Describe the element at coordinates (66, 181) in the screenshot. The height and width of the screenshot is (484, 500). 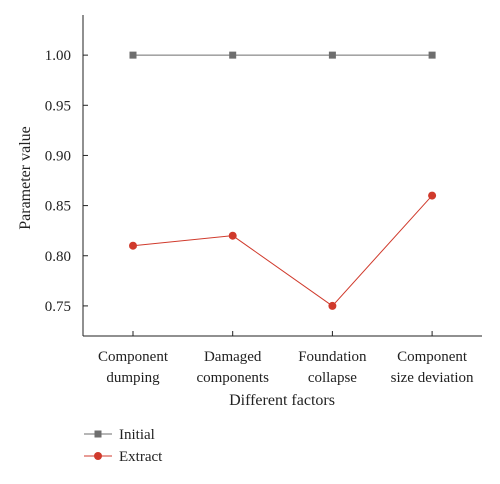
I see `y-axis-ticks: 0.75 0.80 0.85 0.90 0.95 1.00` at that location.